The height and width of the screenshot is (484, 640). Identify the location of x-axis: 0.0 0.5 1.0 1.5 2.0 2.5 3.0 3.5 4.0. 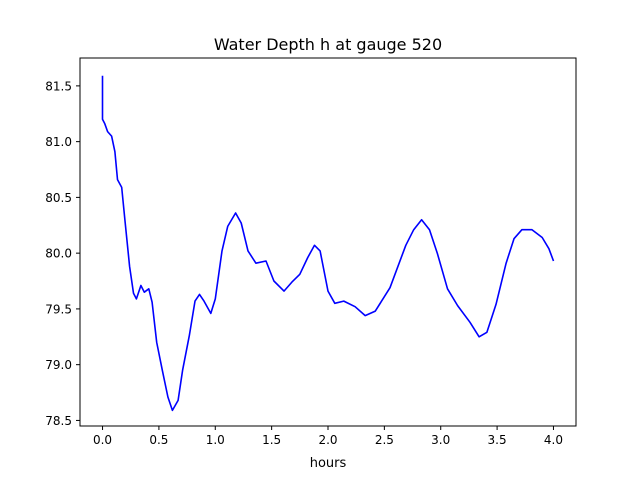
(328, 436).